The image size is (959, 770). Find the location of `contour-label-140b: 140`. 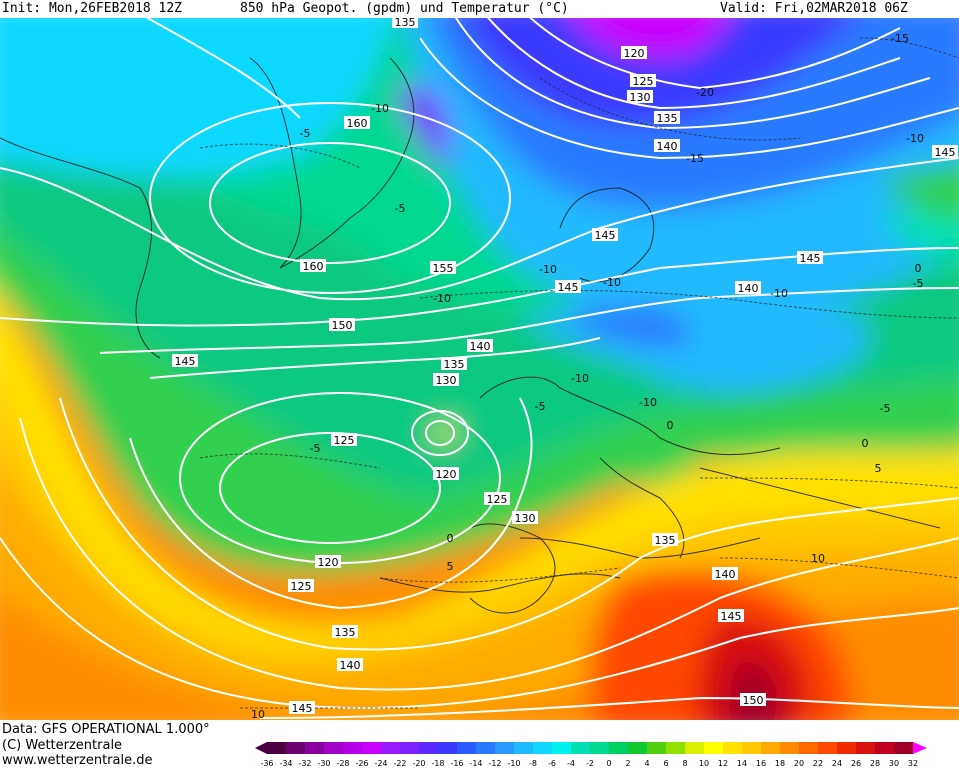

contour-label-140b: 140 is located at coordinates (480, 346).